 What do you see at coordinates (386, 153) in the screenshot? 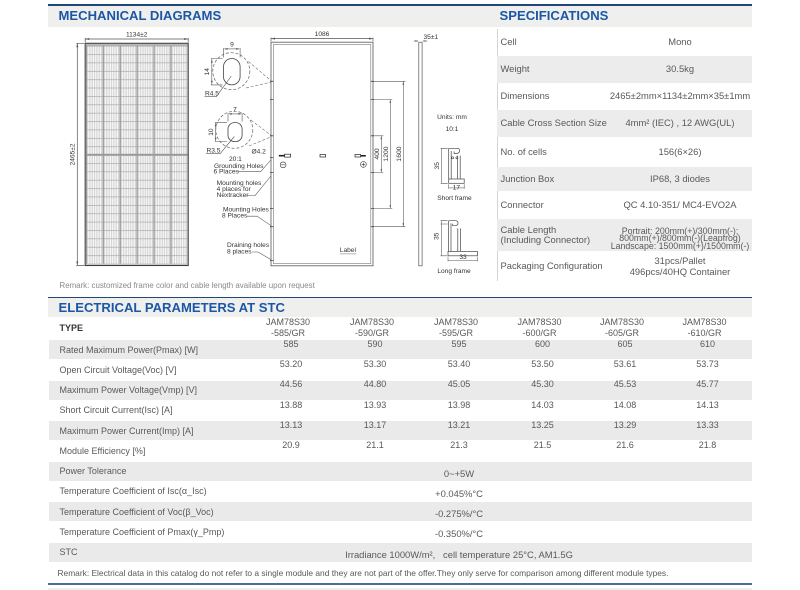
I see `svg-text: 1200` at bounding box center [386, 153].